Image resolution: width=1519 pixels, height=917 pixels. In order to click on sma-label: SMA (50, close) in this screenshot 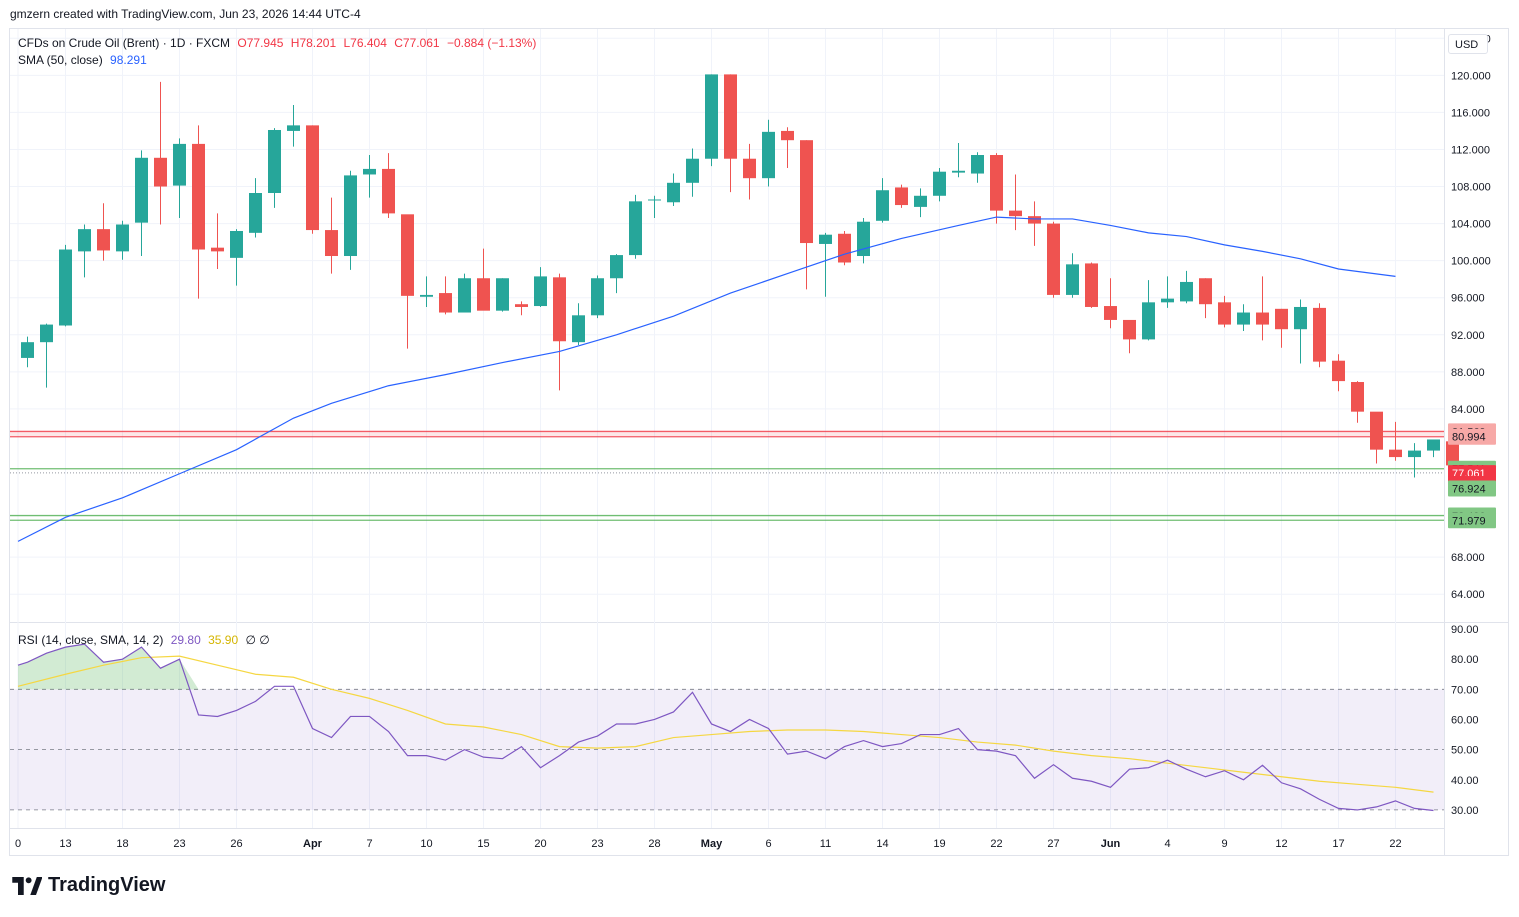, I will do `click(60, 60)`.